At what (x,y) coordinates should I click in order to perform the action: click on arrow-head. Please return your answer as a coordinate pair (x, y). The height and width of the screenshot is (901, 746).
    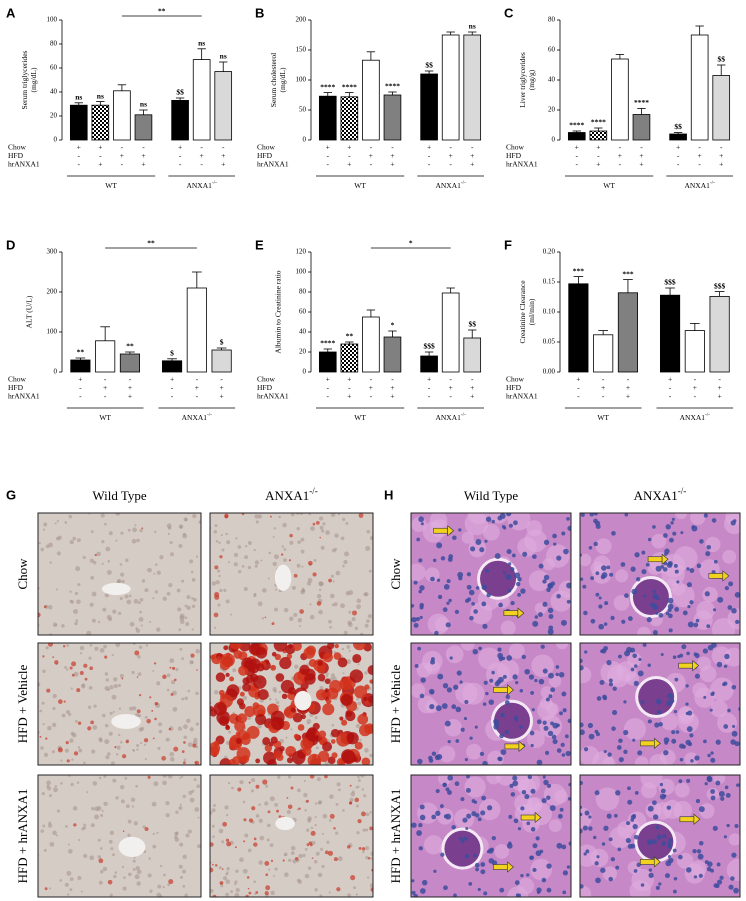
    Looking at the image, I should click on (697, 819).